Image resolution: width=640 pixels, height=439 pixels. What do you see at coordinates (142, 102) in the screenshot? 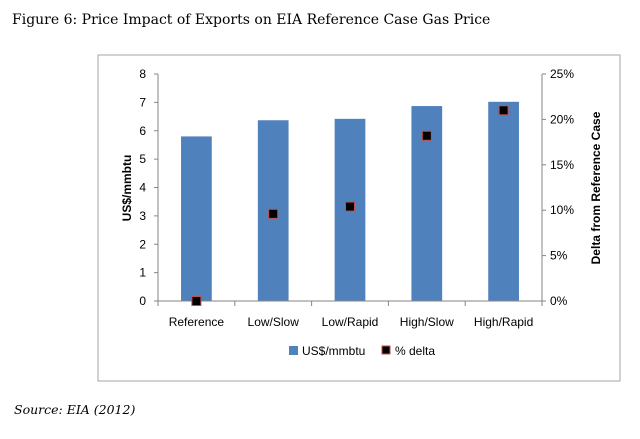
I see `y-tick-label: 7` at bounding box center [142, 102].